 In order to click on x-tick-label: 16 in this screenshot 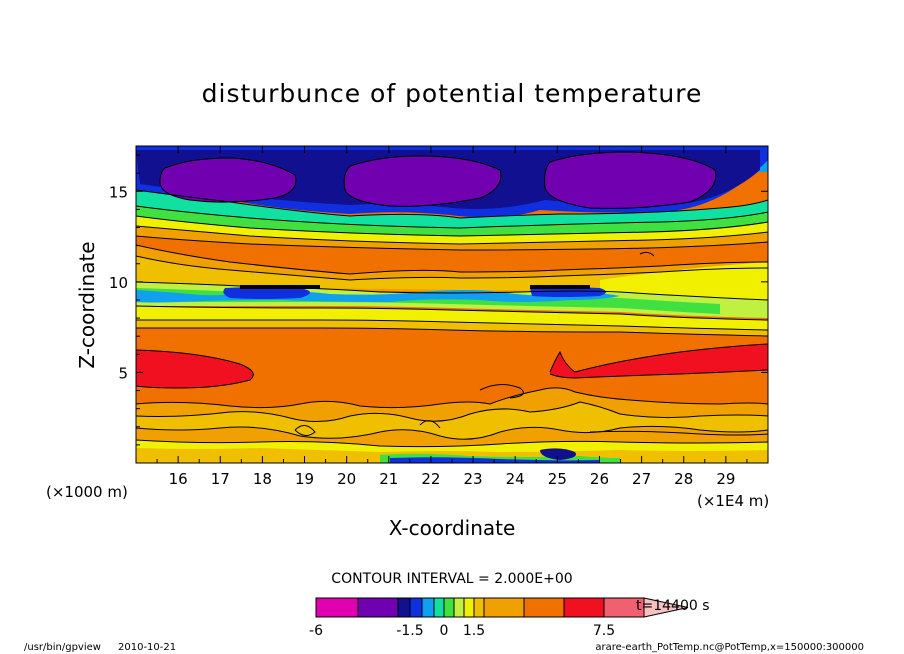, I will do `click(178, 479)`.